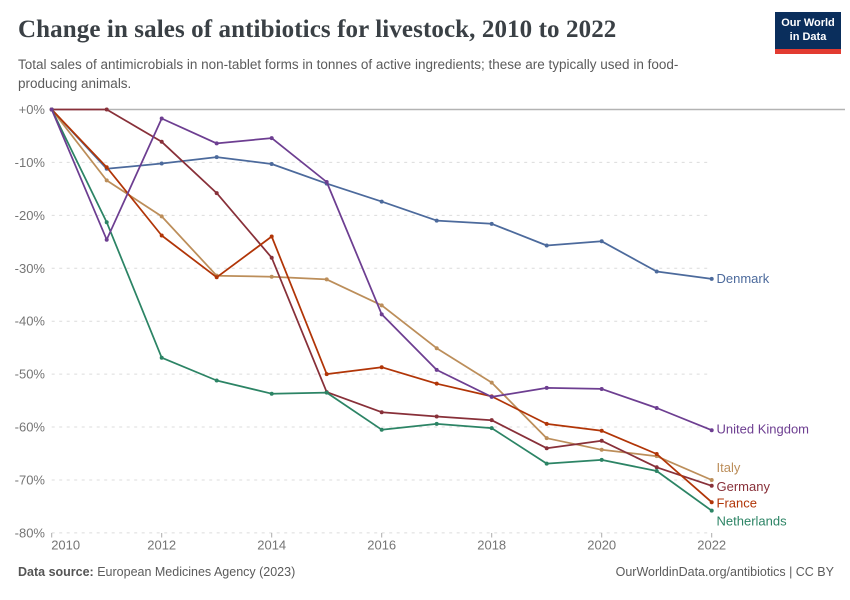 Image resolution: width=850 pixels, height=600 pixels. What do you see at coordinates (106, 180) in the screenshot?
I see `point-italy-2011` at bounding box center [106, 180].